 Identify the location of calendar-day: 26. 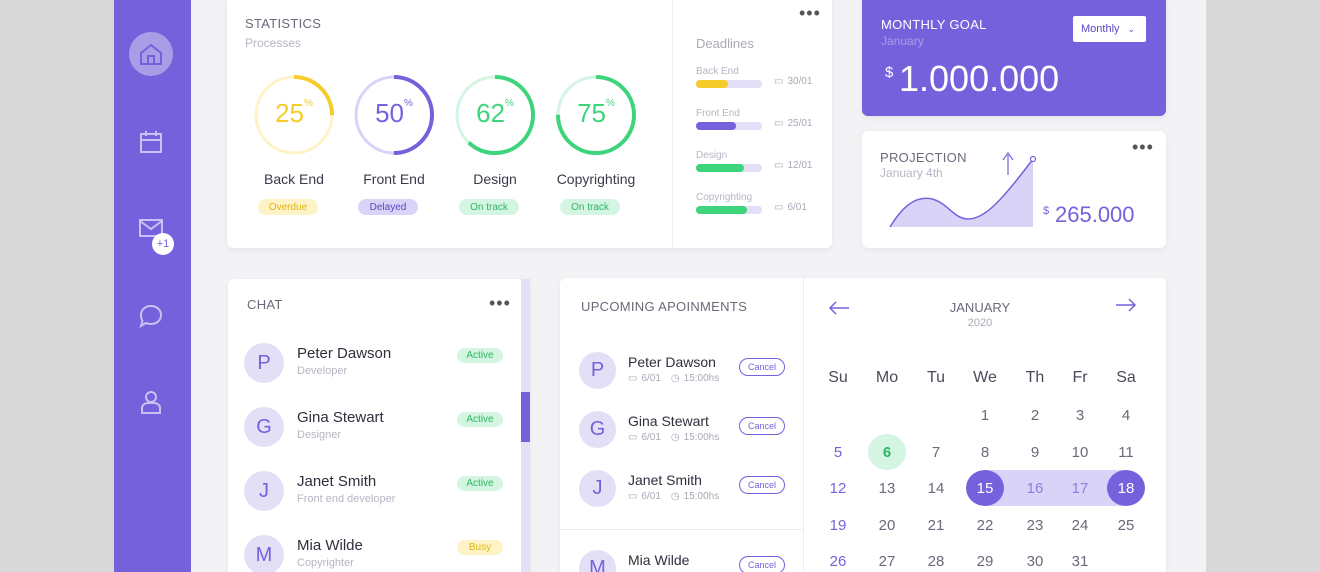
(838, 561).